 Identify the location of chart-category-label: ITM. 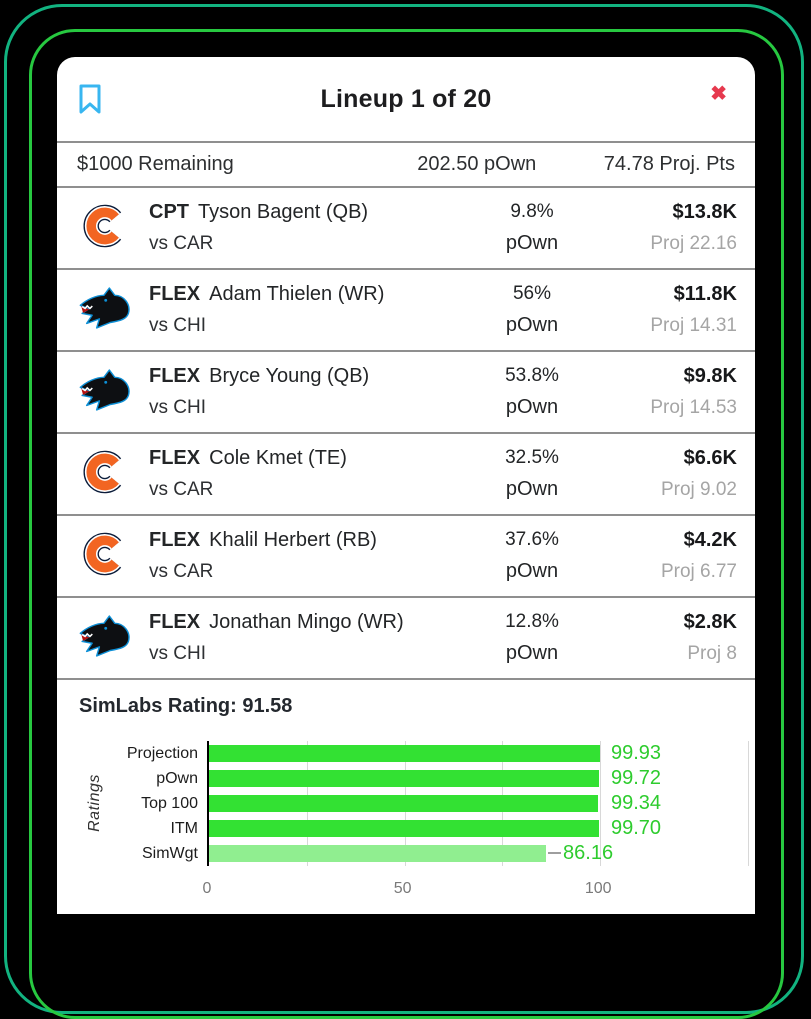
(184, 828).